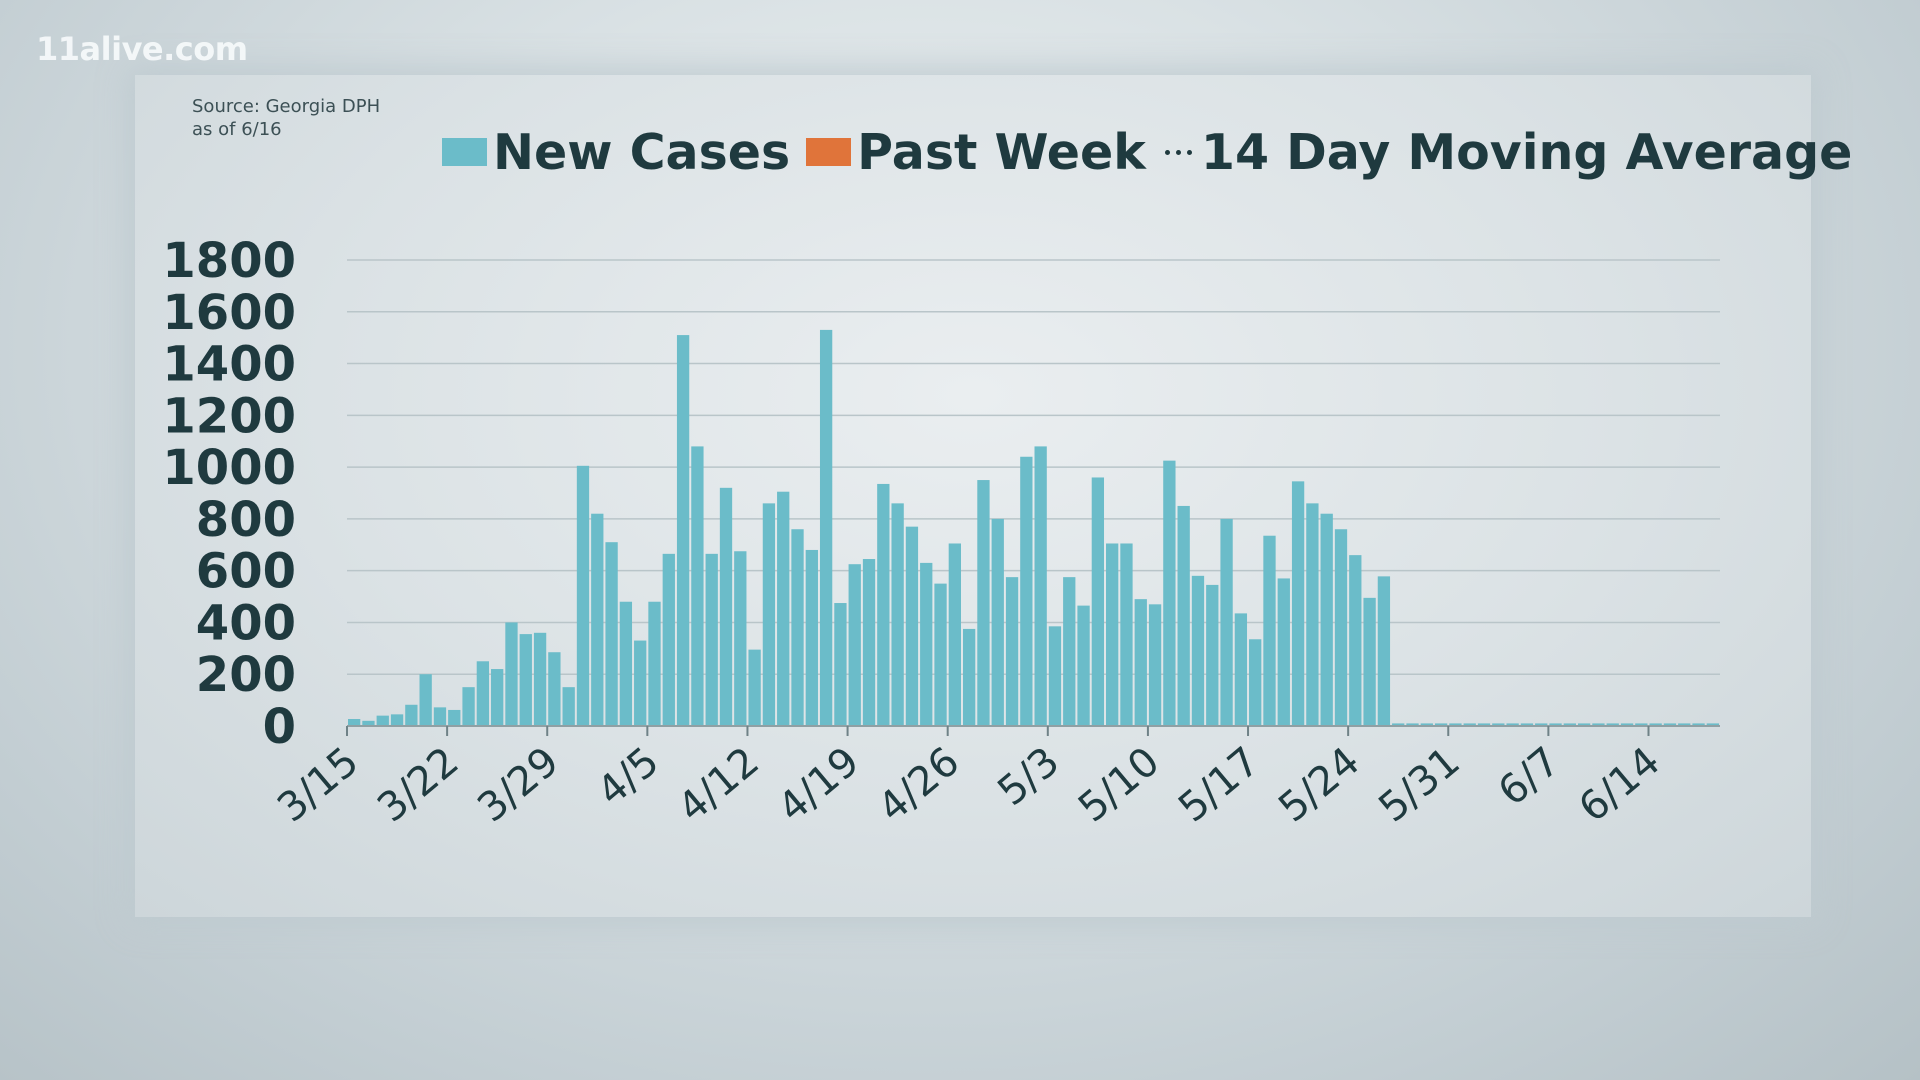 Image resolution: width=1920 pixels, height=1080 pixels. I want to click on legend-item-moving-average: 14 Day Moving Average, so click(1507, 152).